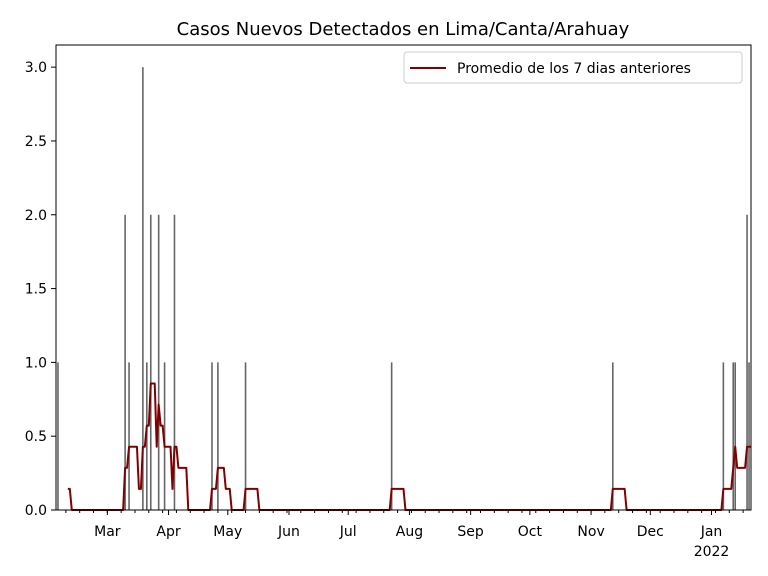  Describe the element at coordinates (650, 532) in the screenshot. I see `x-tick-label: Dec` at that location.